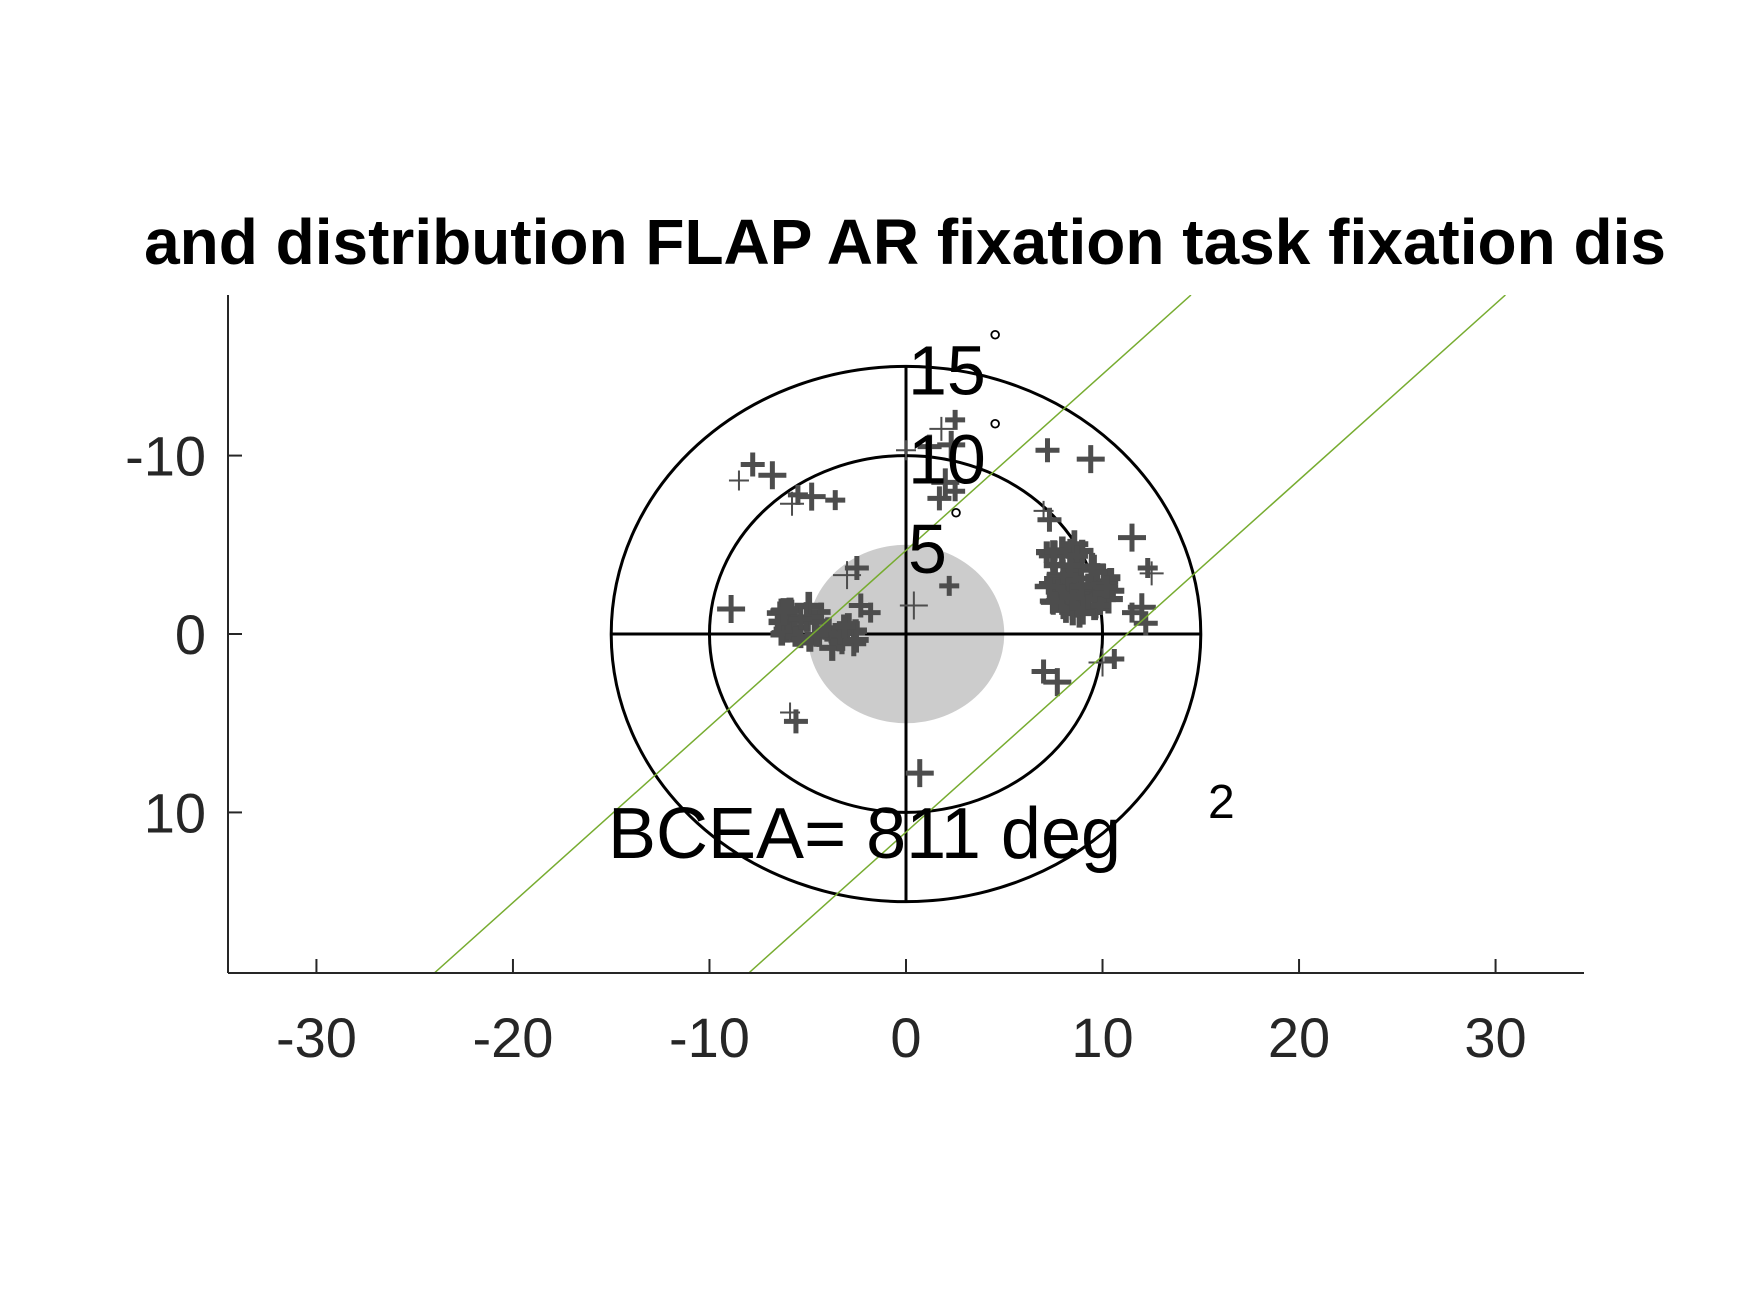  Describe the element at coordinates (175, 812) in the screenshot. I see `y-tick-label: 10` at that location.